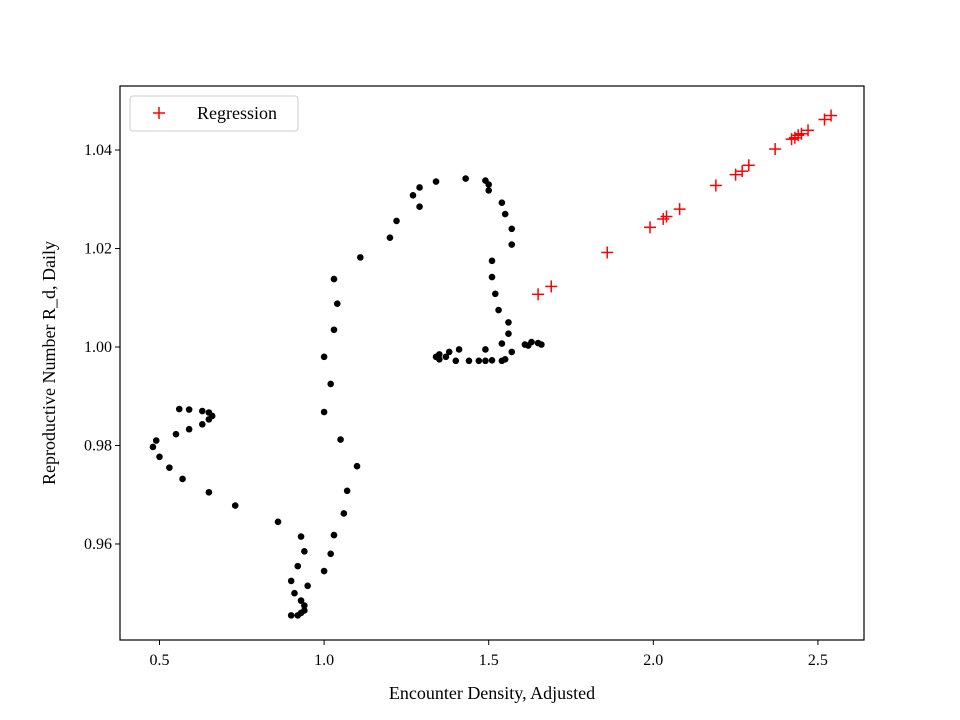 The height and width of the screenshot is (720, 960). I want to click on y-axis-label: Reproductive Number R_d, Daily, so click(49, 363).